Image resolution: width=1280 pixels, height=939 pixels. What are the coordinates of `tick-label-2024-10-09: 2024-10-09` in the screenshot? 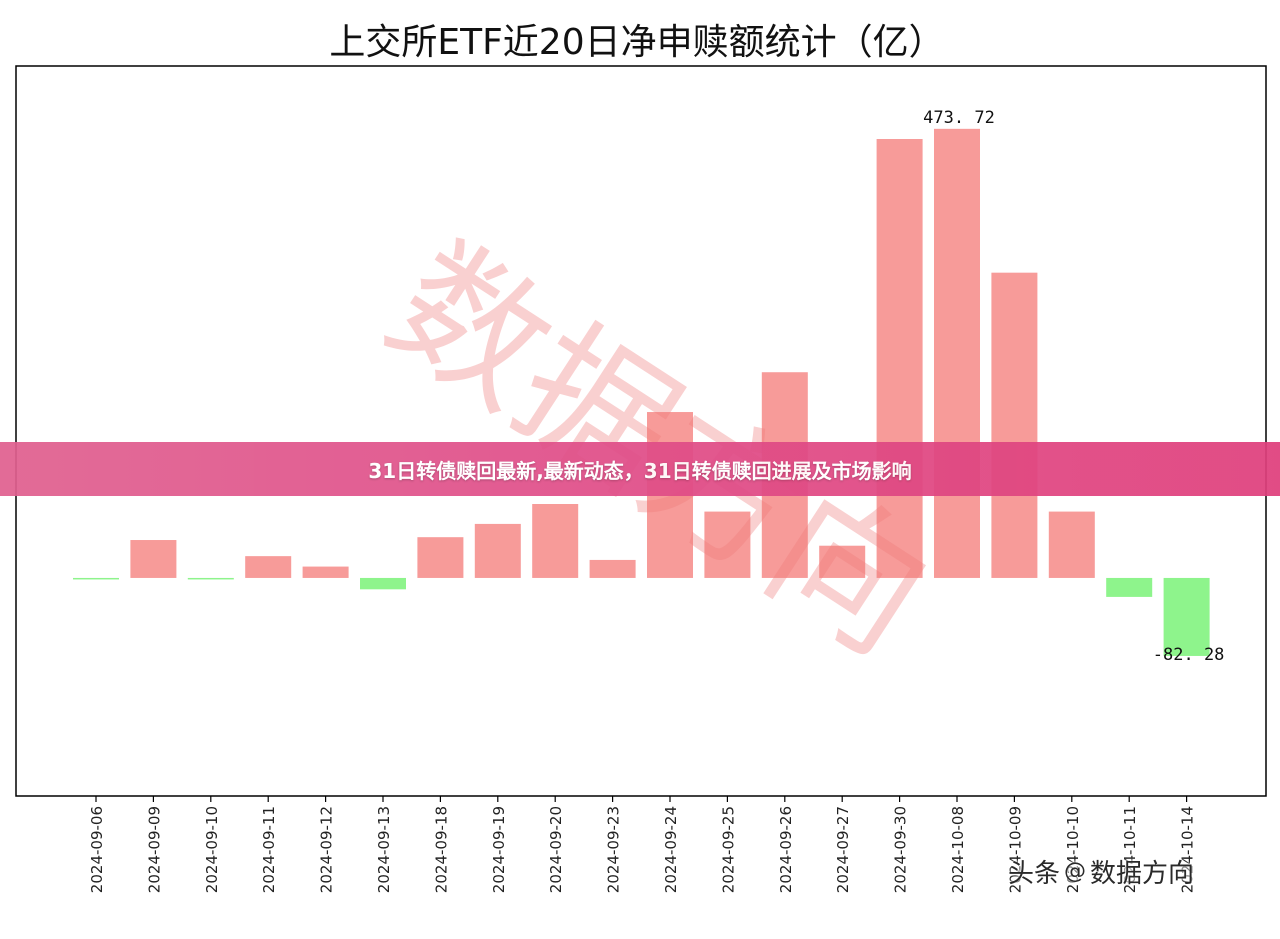 It's located at (1015, 849).